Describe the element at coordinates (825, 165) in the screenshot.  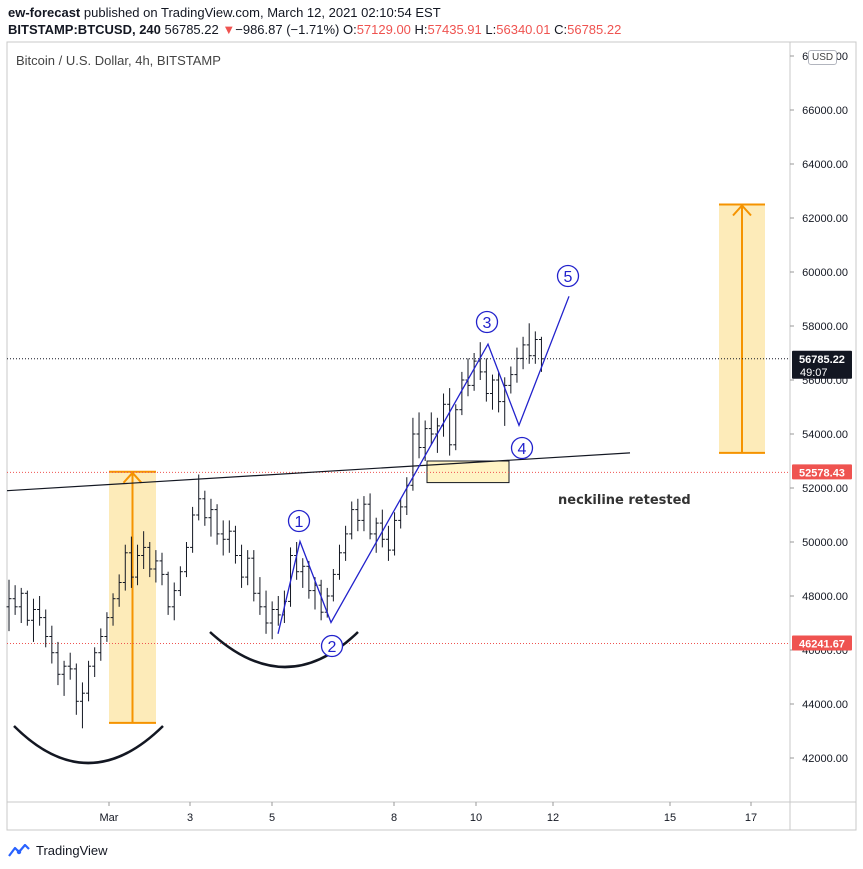
I see `y-tick-label: 64000.00` at that location.